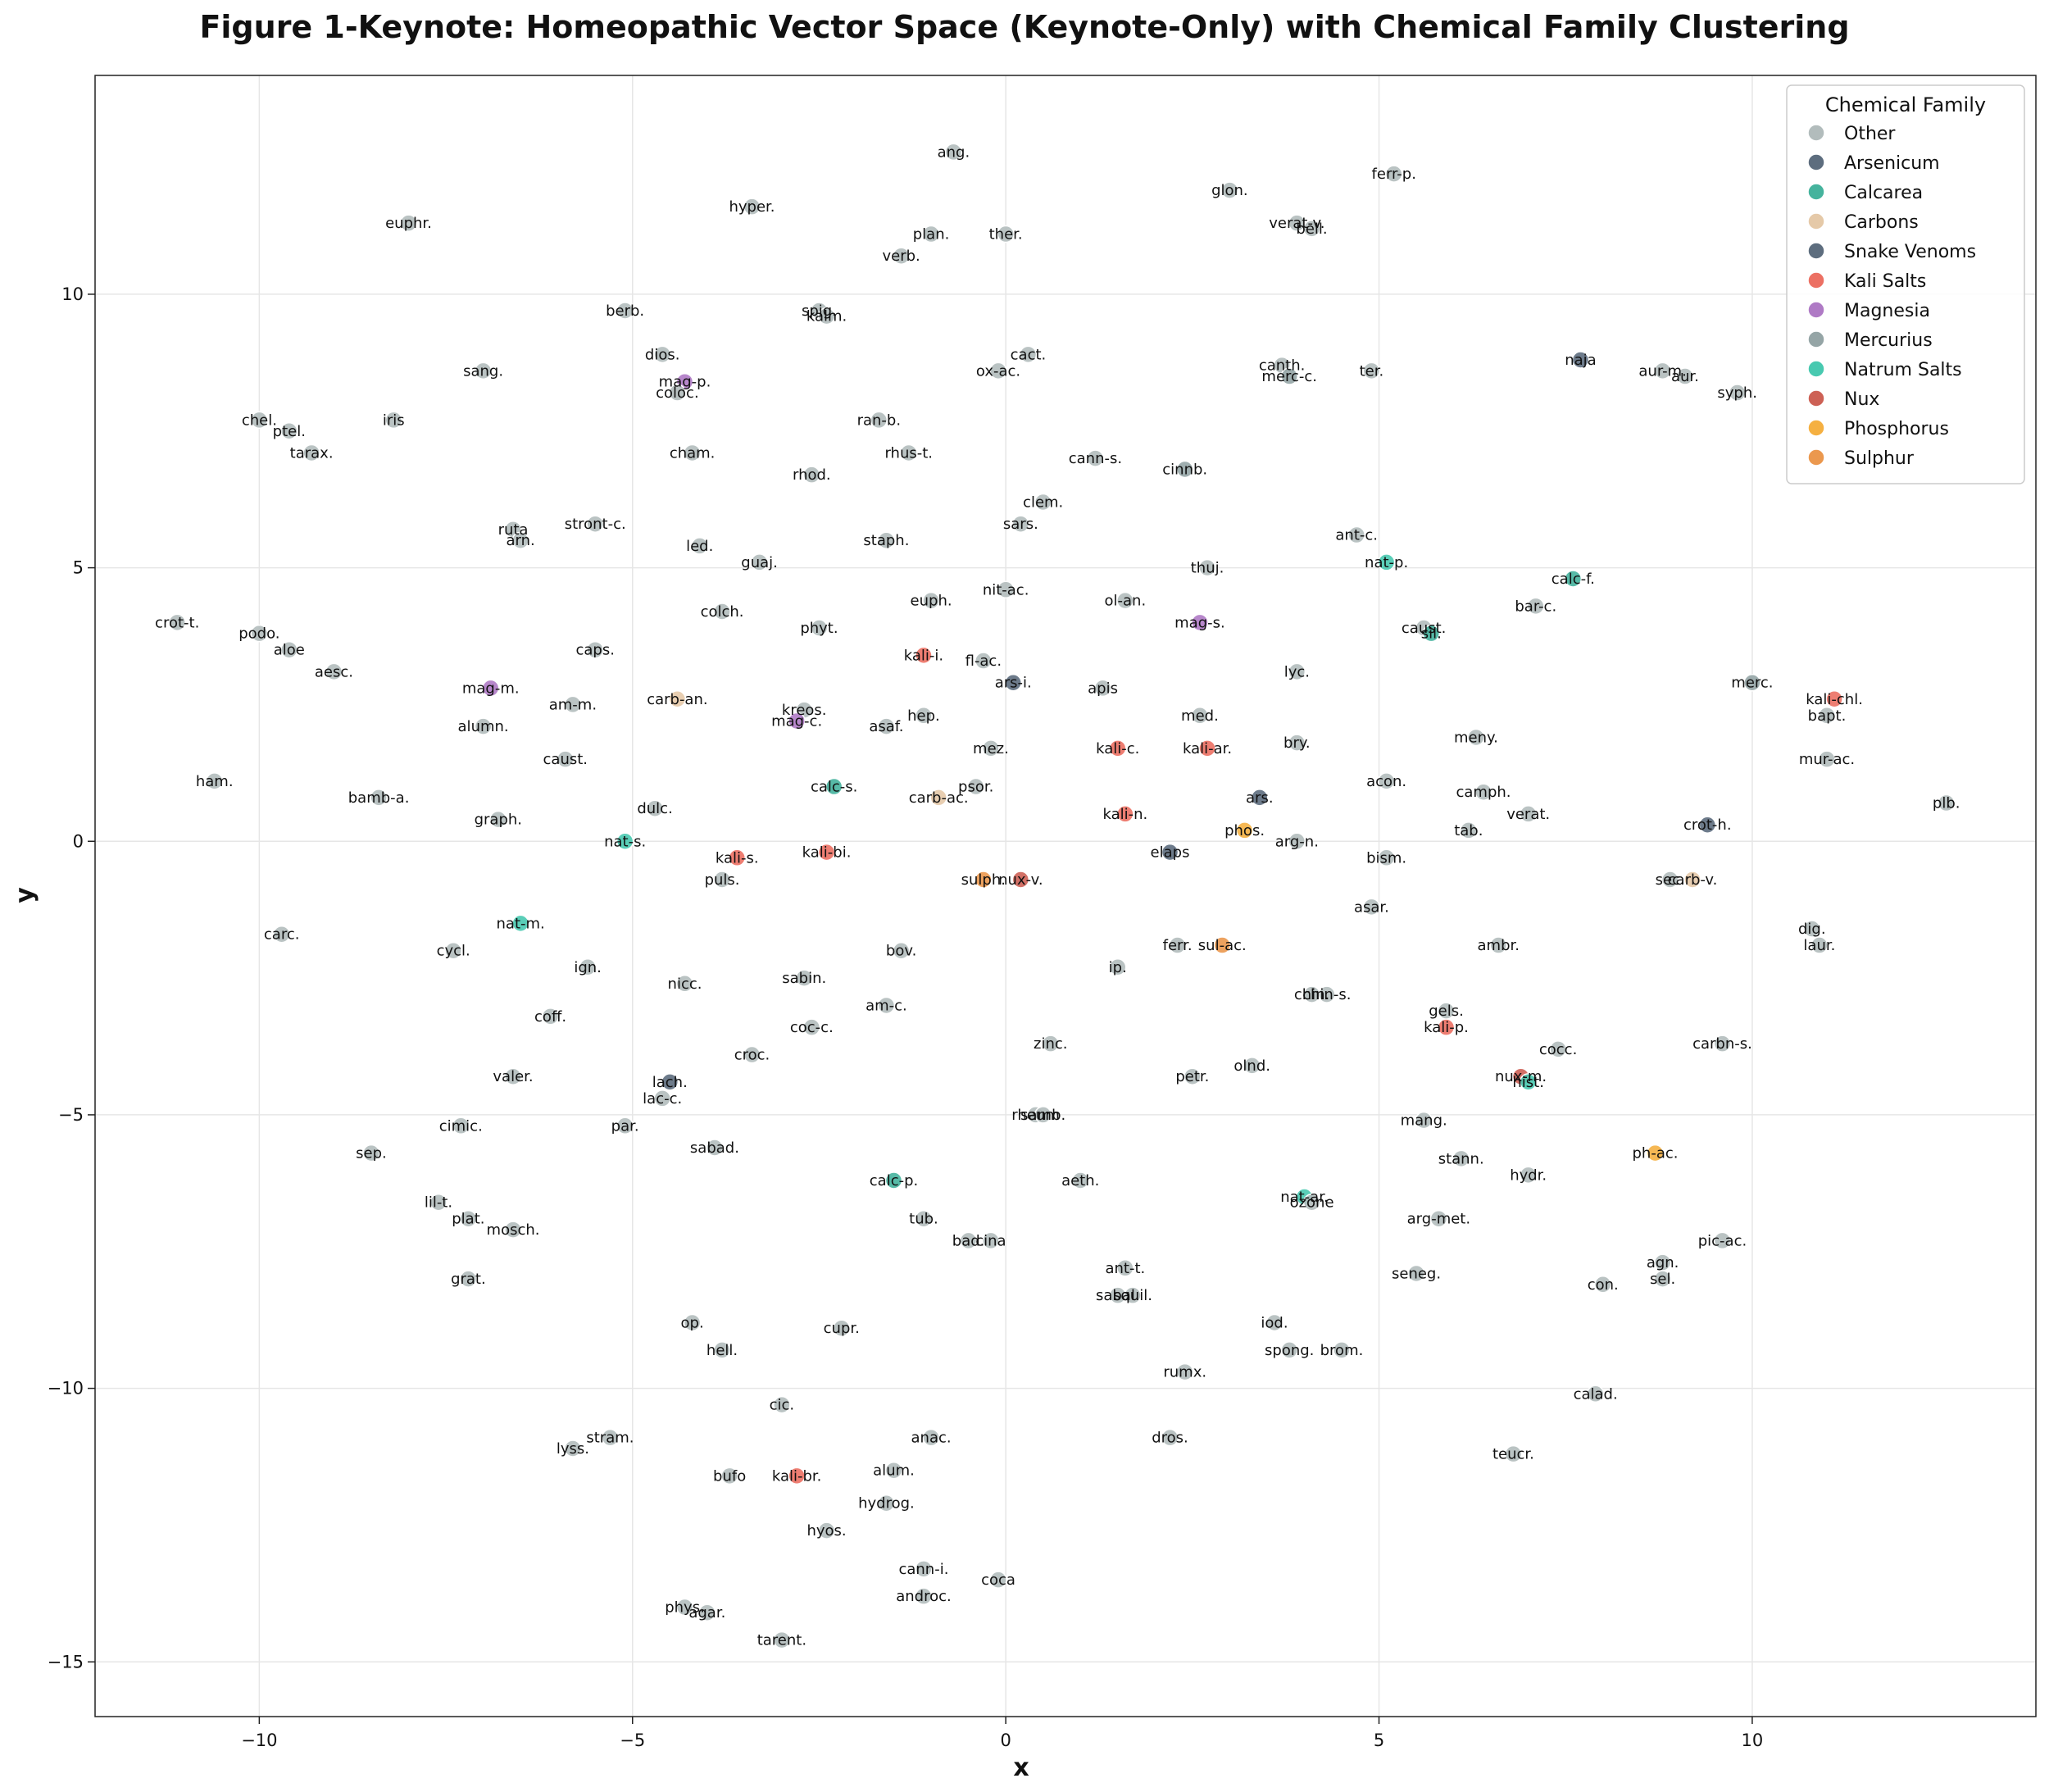 The height and width of the screenshot is (1792, 2049). What do you see at coordinates (752, 1055) in the screenshot?
I see `point-label: croc.` at bounding box center [752, 1055].